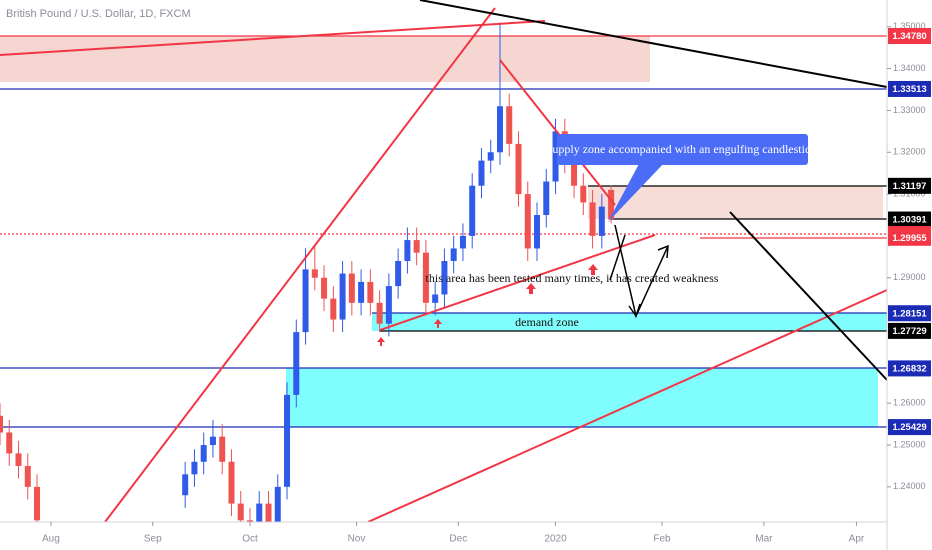  Describe the element at coordinates (250, 539) in the screenshot. I see `x-tick-label: Oct` at that location.